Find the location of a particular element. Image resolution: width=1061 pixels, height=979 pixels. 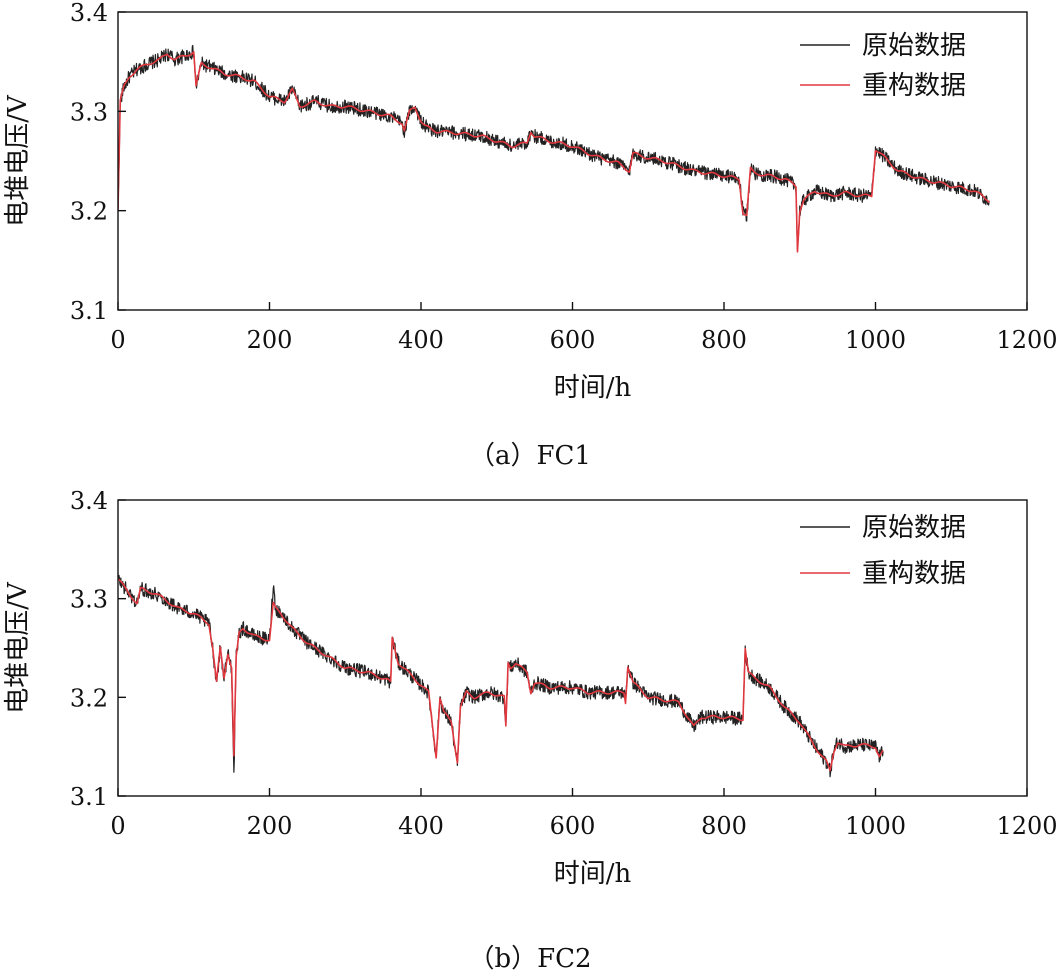

series-line-reconstructed is located at coordinates (501, 675).